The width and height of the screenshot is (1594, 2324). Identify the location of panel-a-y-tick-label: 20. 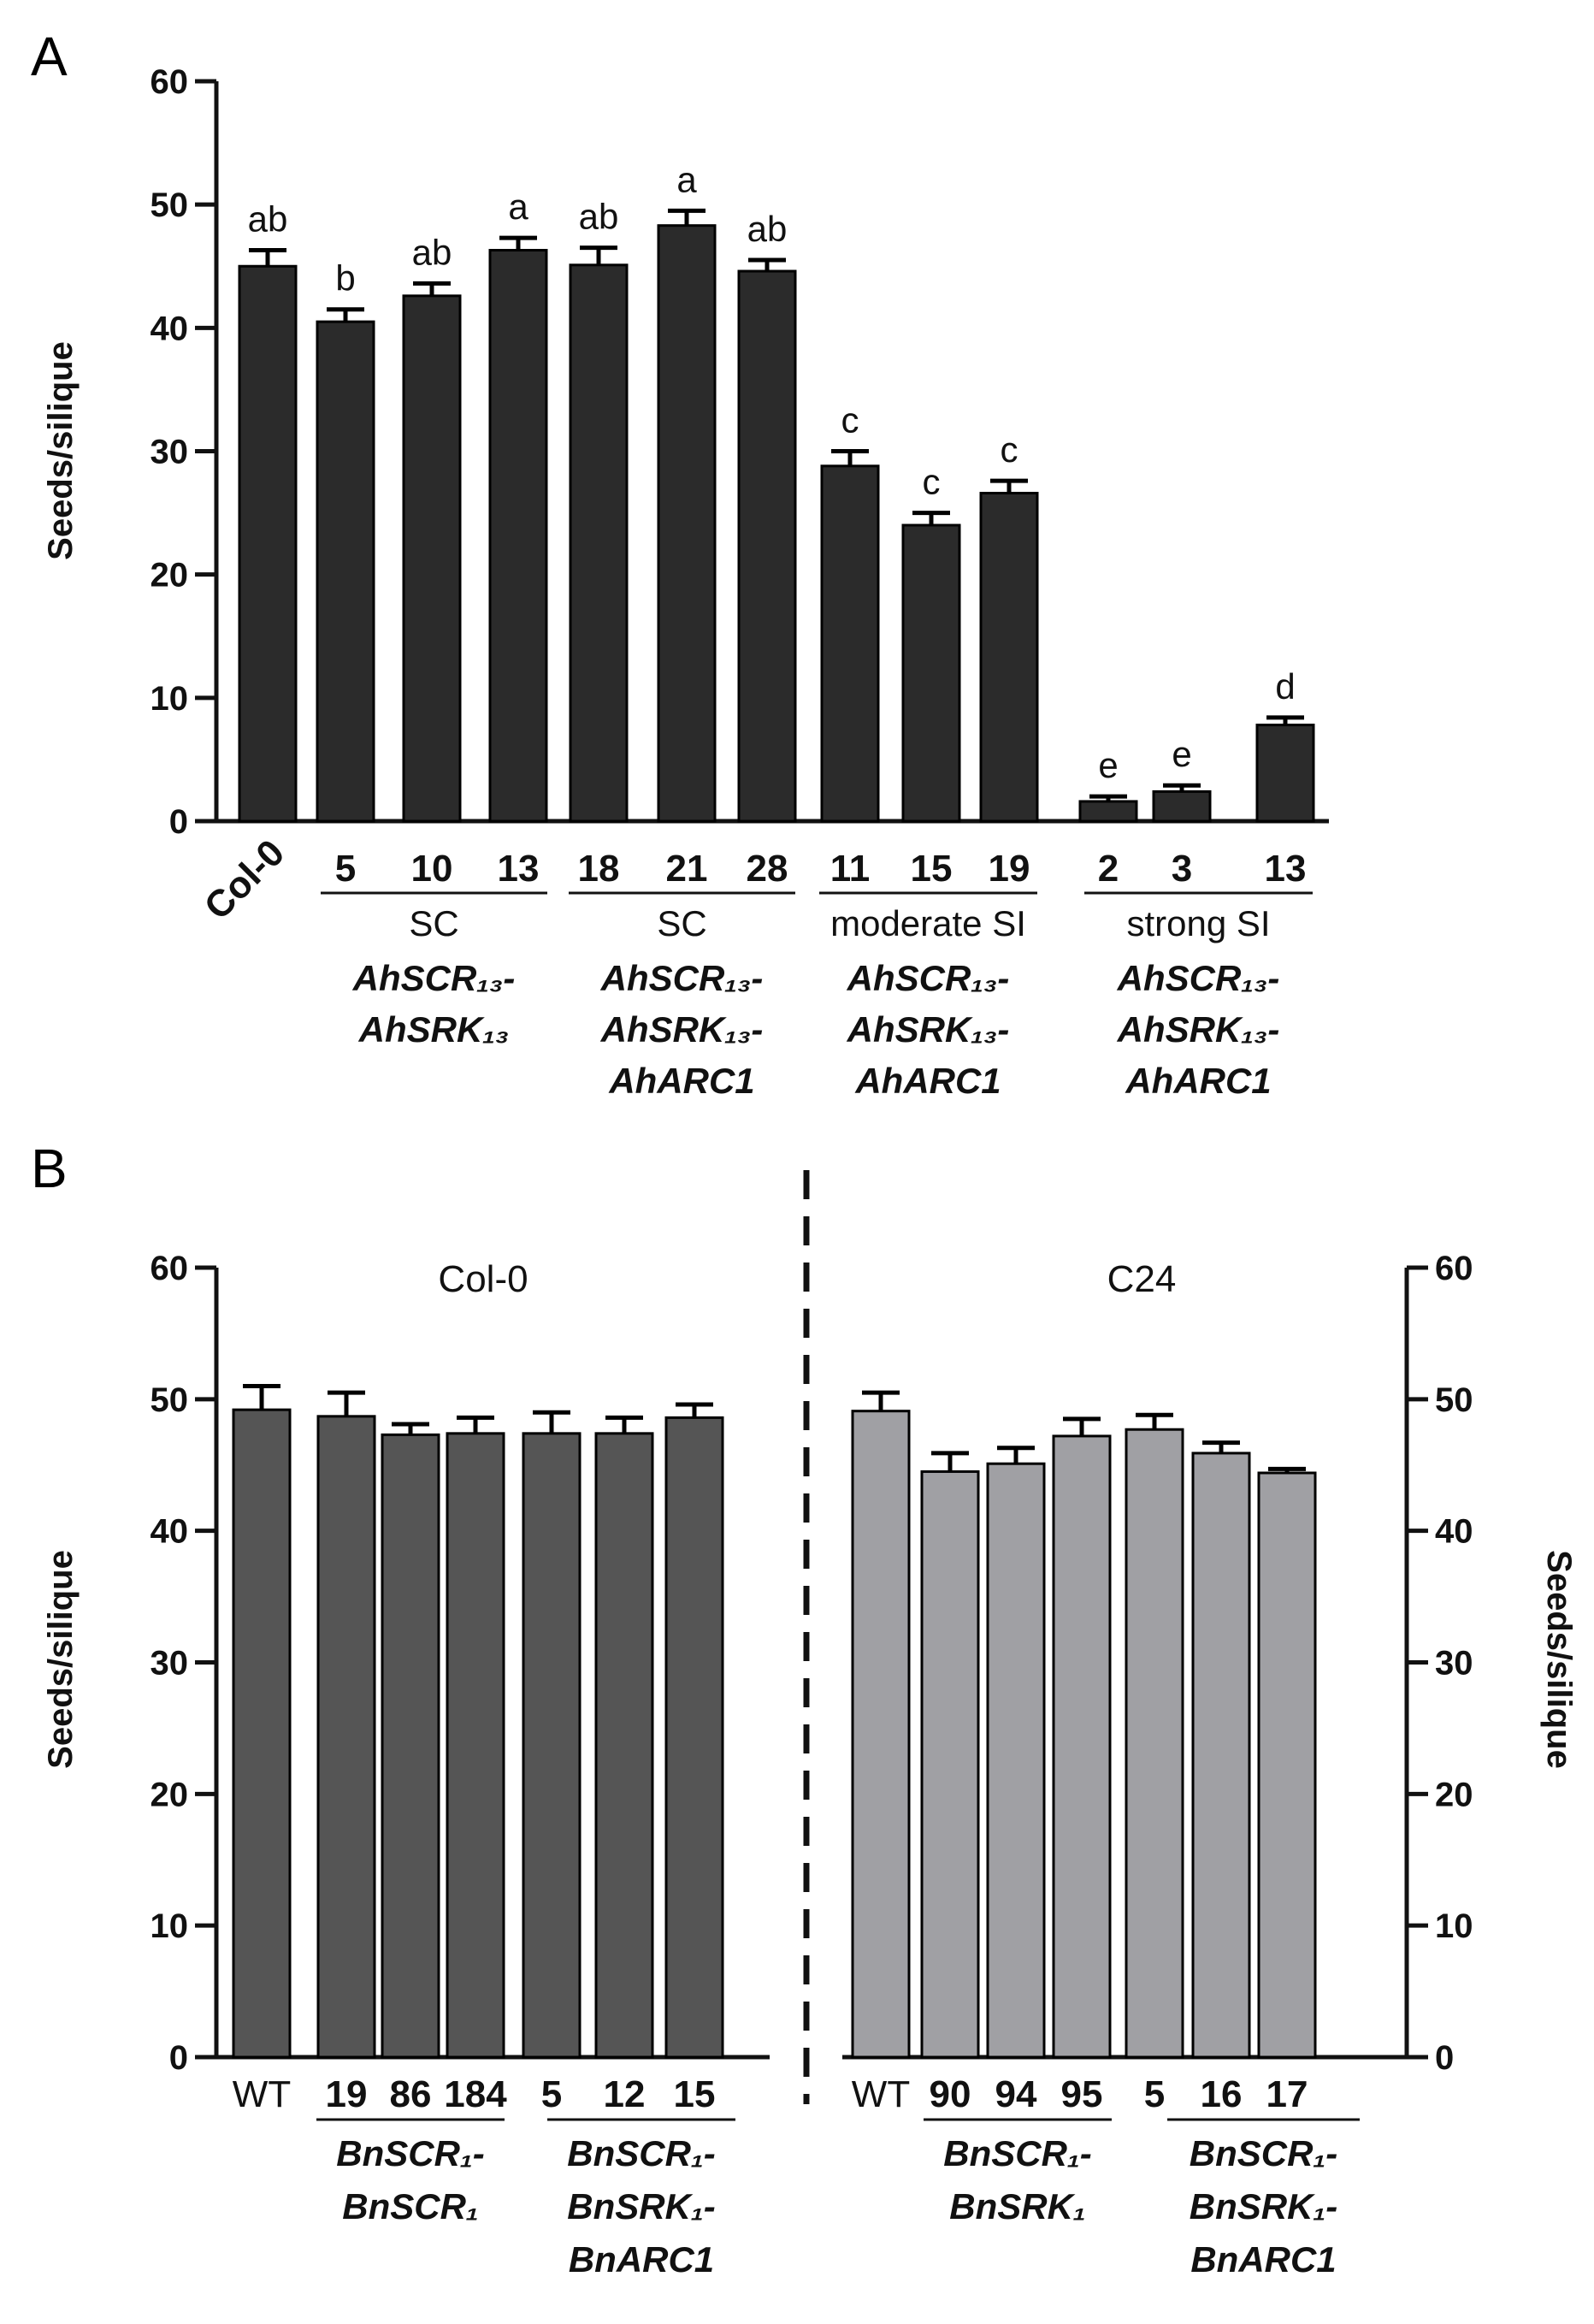
(170, 576).